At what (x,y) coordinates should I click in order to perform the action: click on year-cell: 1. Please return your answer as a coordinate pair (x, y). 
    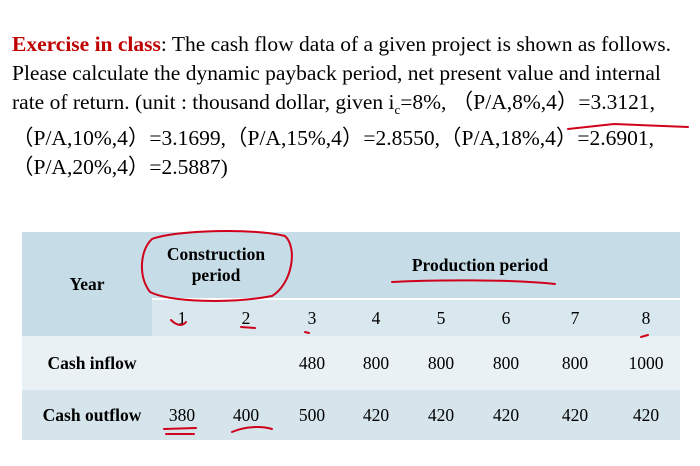
    Looking at the image, I should click on (182, 317).